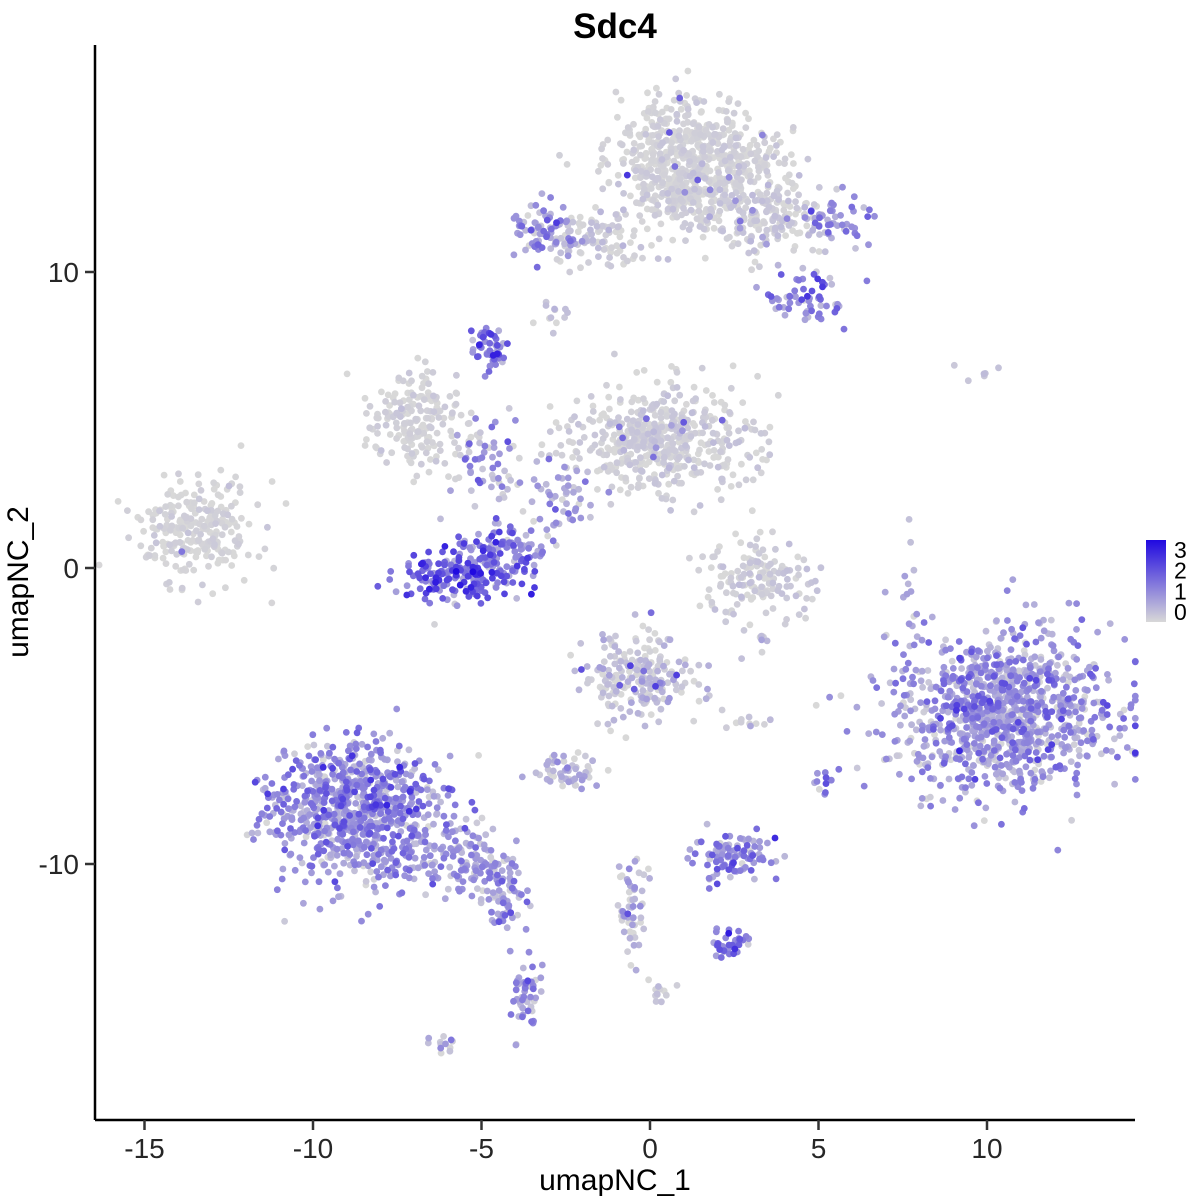 This screenshot has width=1200, height=1200. Describe the element at coordinates (1180, 571) in the screenshot. I see `legend-tick-label: 2` at that location.